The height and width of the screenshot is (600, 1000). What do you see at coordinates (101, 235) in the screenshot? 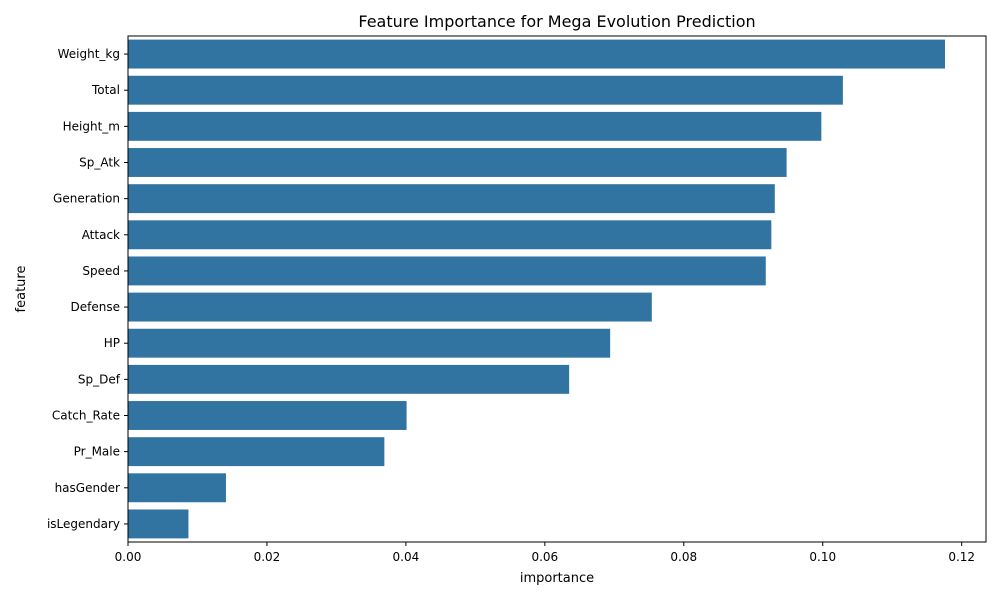
I see `y-tick-label: Attack` at bounding box center [101, 235].